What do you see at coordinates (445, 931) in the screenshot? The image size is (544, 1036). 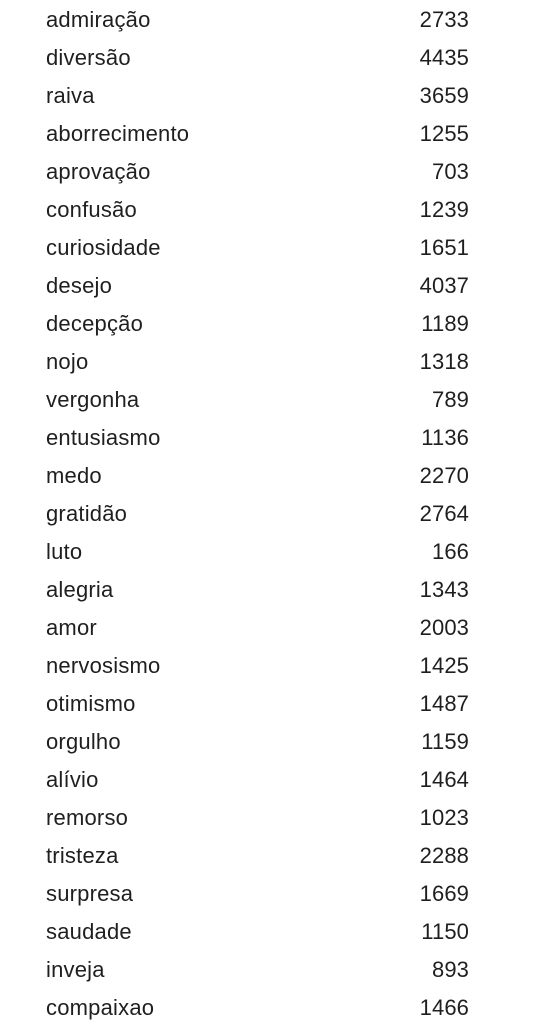 I see `emotion-count: 1150` at bounding box center [445, 931].